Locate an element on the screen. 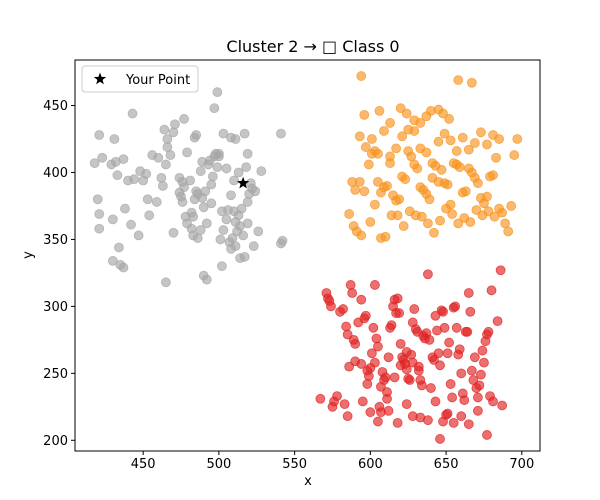 The image size is (600, 500). x-axis-ticks: 450 500 550 600 650 700 is located at coordinates (332, 461).